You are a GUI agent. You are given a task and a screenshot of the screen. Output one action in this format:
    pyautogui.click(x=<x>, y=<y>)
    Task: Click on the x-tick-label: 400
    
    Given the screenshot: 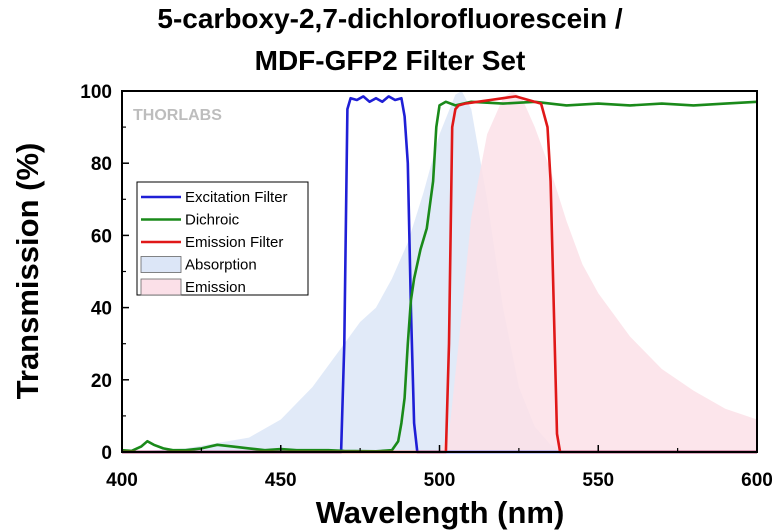 What is the action you would take?
    pyautogui.click(x=122, y=480)
    